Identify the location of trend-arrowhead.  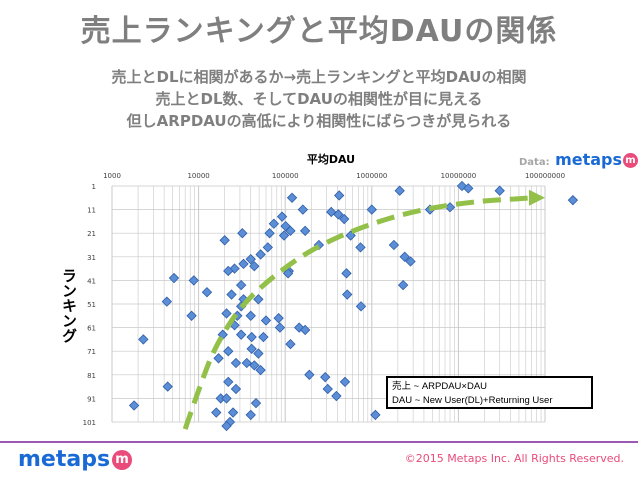
(537, 197).